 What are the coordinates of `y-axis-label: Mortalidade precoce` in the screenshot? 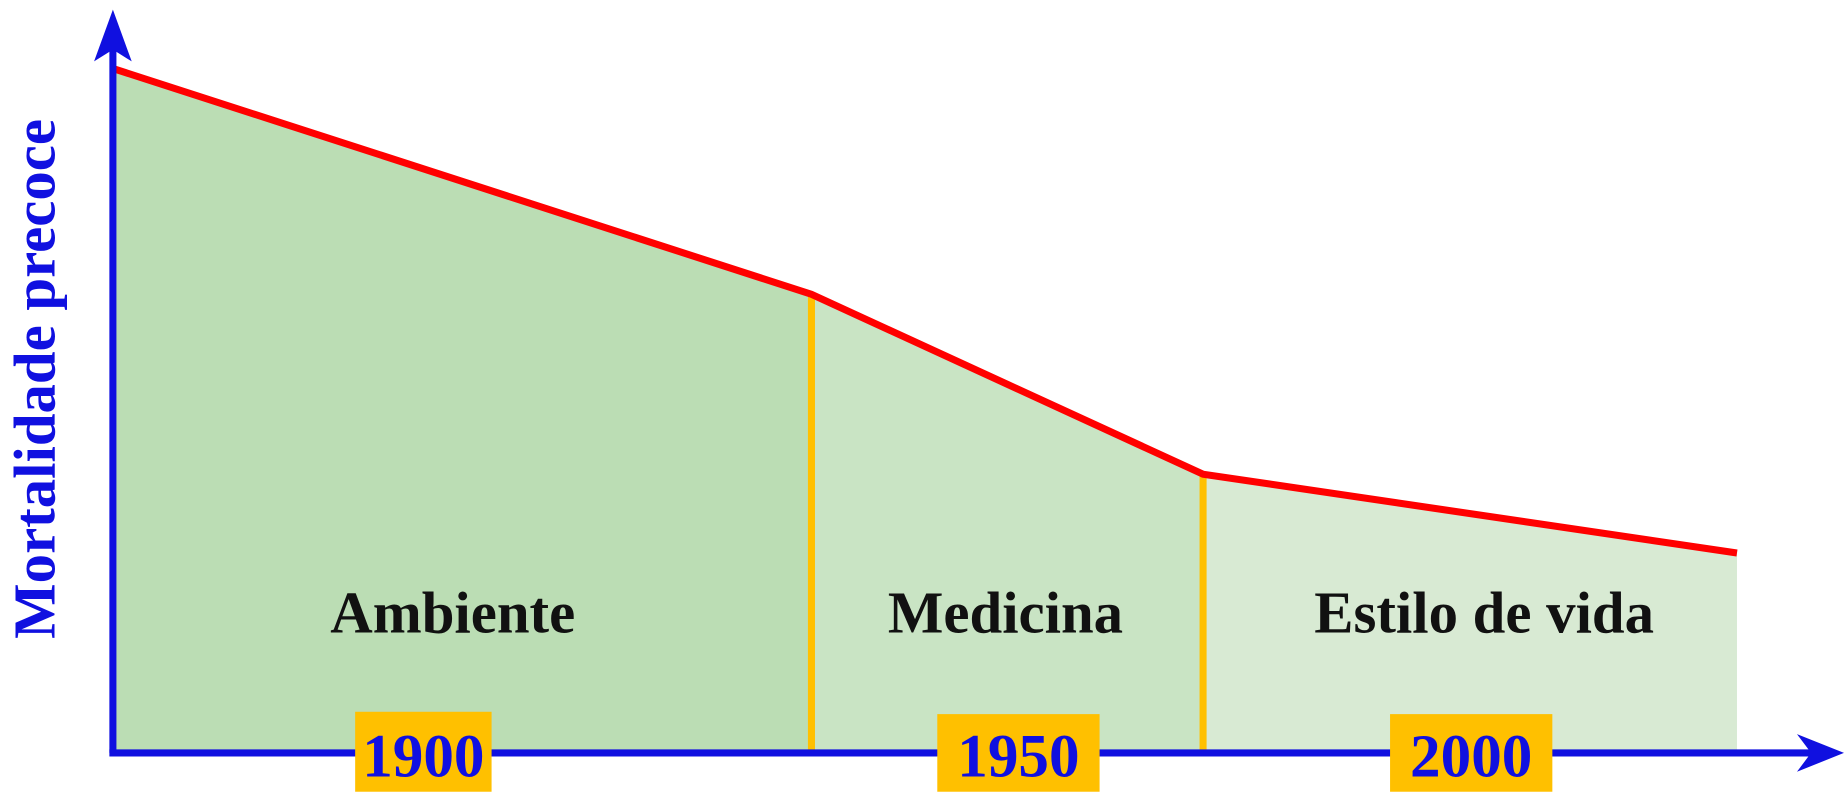 It's located at (35, 379).